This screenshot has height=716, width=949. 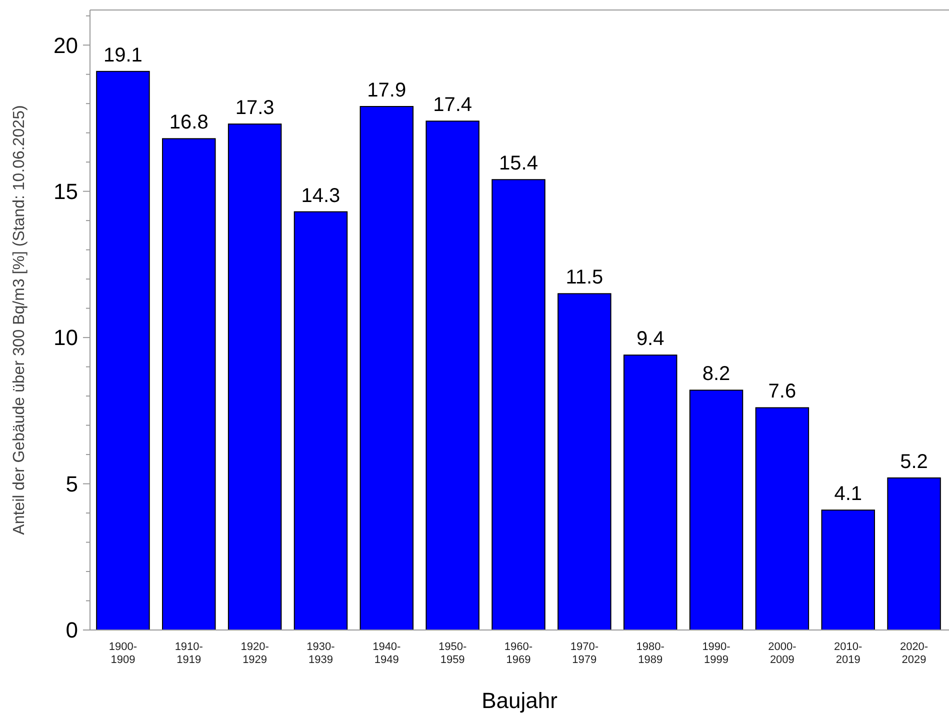 I want to click on x-tick-label: 1950-1959, so click(x=452, y=653).